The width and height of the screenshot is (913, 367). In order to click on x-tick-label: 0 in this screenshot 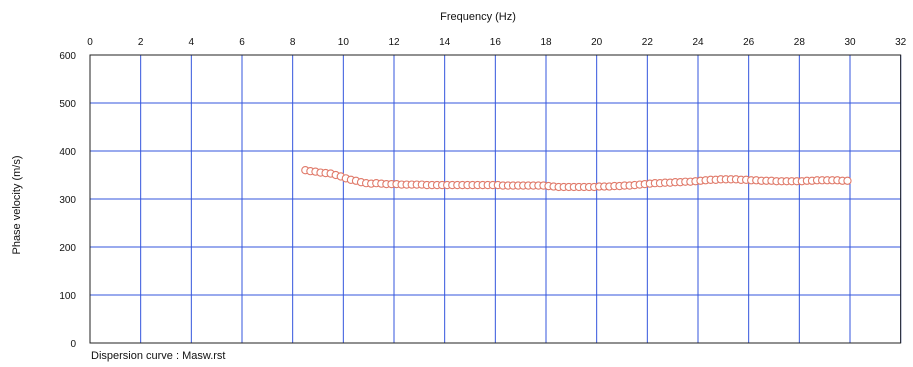, I will do `click(90, 42)`.